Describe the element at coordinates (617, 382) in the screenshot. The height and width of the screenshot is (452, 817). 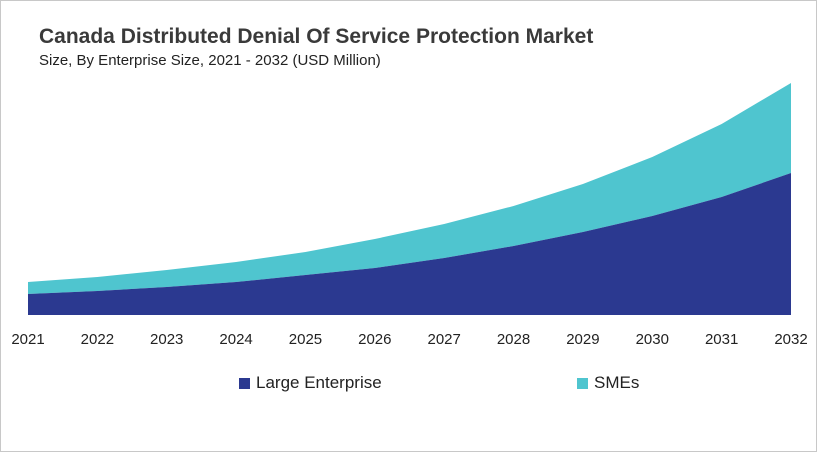
I see `legend-label: SMEs` at that location.